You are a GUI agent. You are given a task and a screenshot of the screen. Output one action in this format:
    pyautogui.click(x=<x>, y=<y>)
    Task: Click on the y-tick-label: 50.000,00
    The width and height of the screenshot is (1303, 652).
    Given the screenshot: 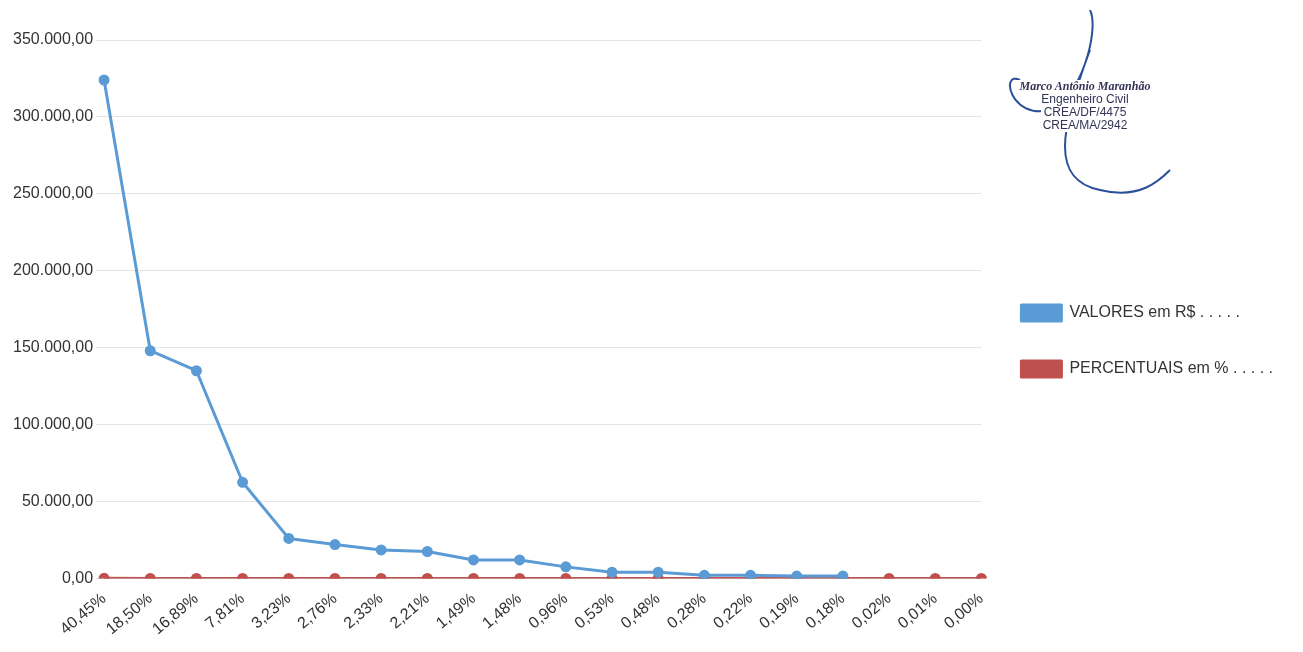 What is the action you would take?
    pyautogui.click(x=57, y=500)
    